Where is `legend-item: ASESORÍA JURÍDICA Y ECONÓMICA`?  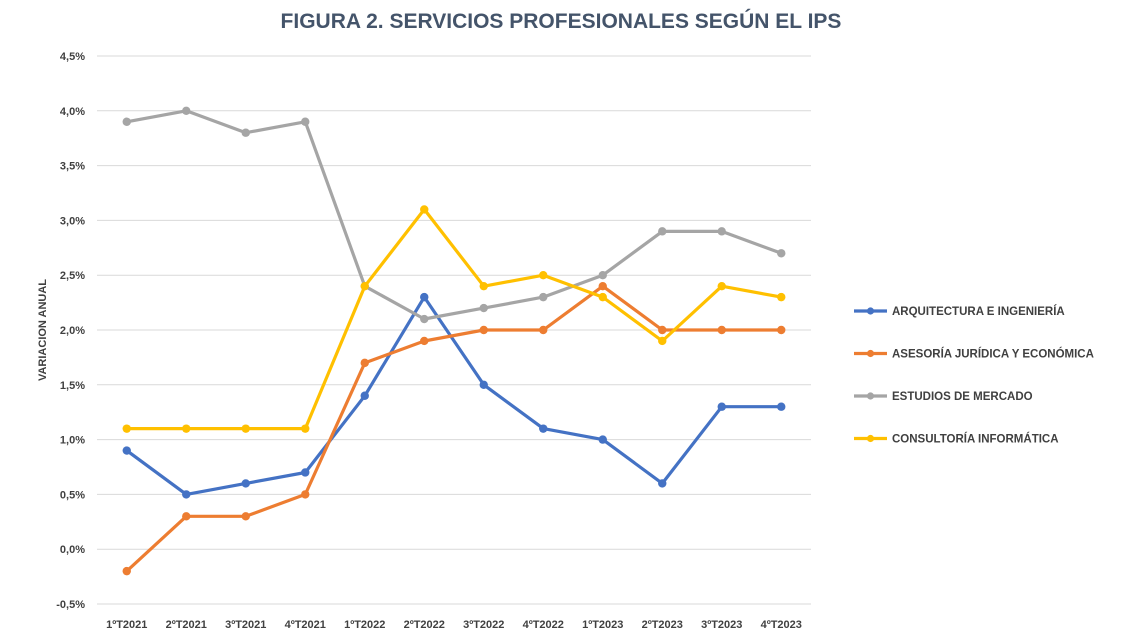 legend-item: ASESORÍA JURÍDICA Y ECONÓMICA is located at coordinates (974, 354).